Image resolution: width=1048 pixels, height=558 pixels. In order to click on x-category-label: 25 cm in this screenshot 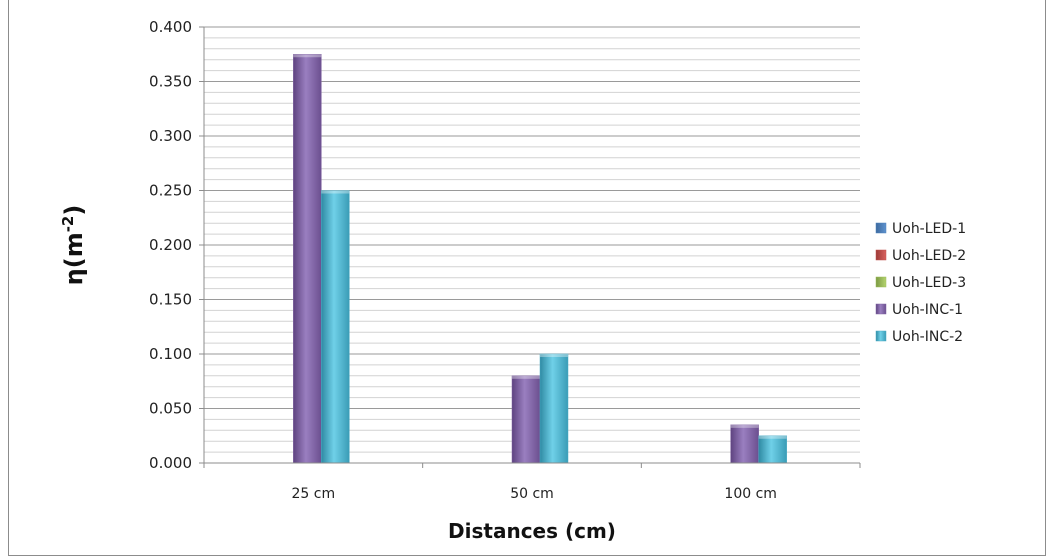, I will do `click(314, 494)`.